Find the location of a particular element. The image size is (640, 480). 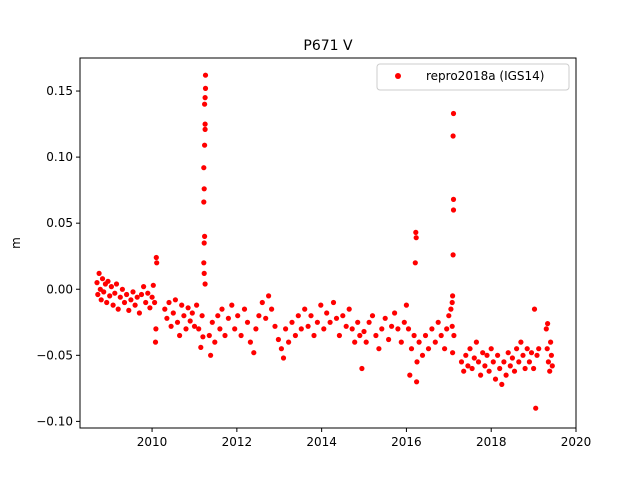

x-axis: 2010 2012 2014 2016 2018 2020 is located at coordinates (364, 438).